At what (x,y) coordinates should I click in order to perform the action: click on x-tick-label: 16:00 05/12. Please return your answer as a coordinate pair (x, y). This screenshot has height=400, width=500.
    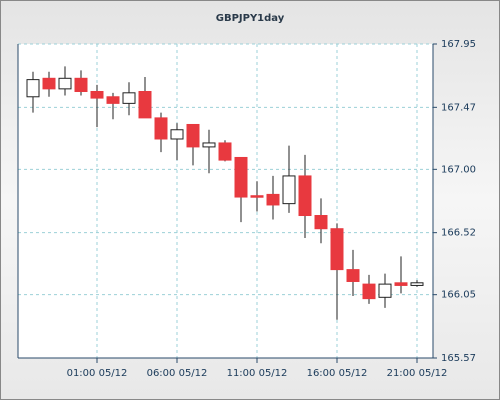
    Looking at the image, I should click on (337, 373).